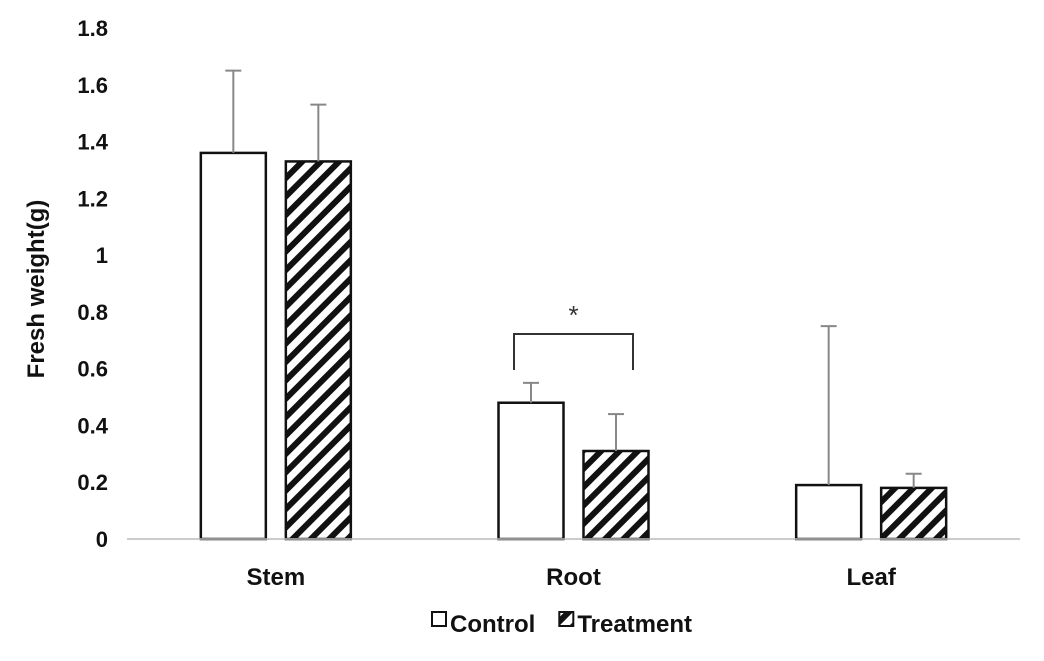 The width and height of the screenshot is (1044, 661). What do you see at coordinates (102, 255) in the screenshot?
I see `y-tick-label: 1` at bounding box center [102, 255].